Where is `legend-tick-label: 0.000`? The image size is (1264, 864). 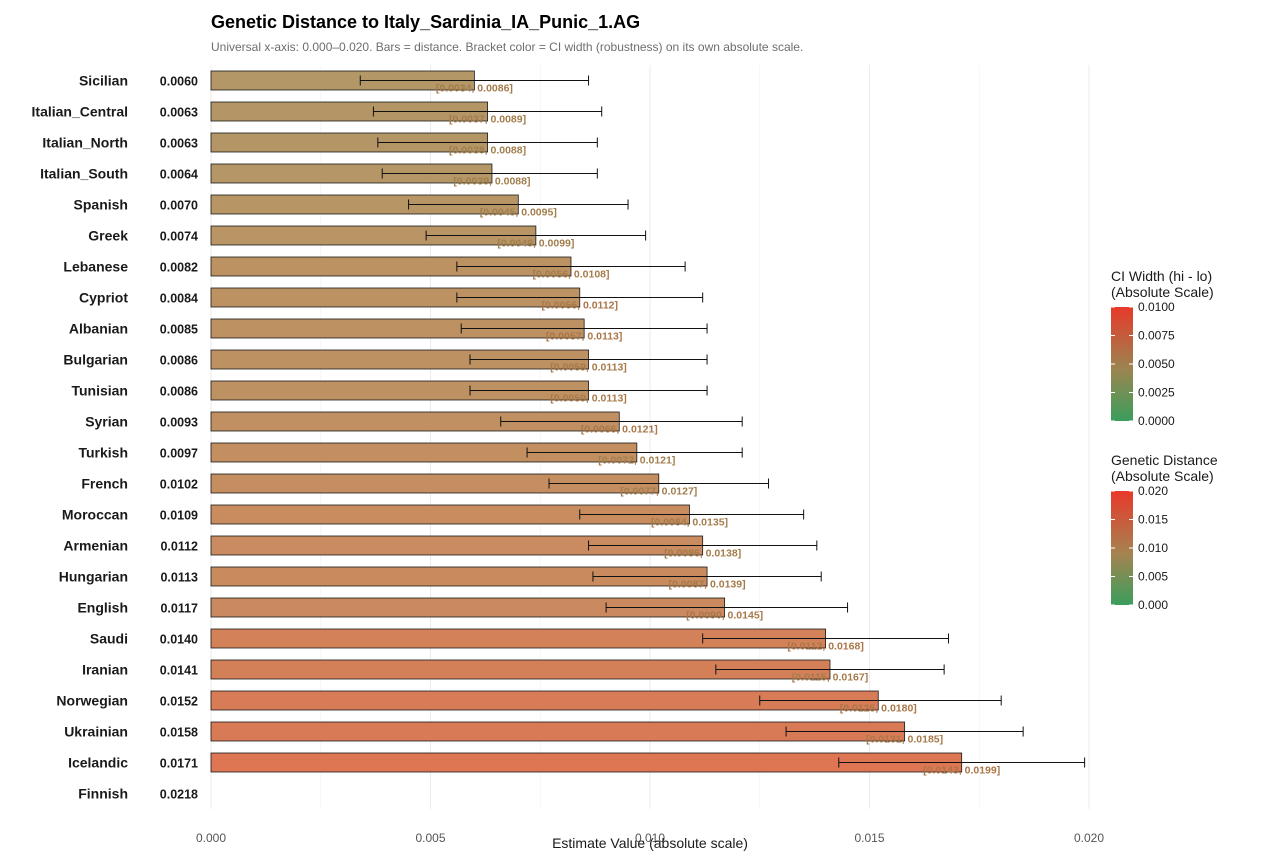
legend-tick-label: 0.000 is located at coordinates (1153, 605).